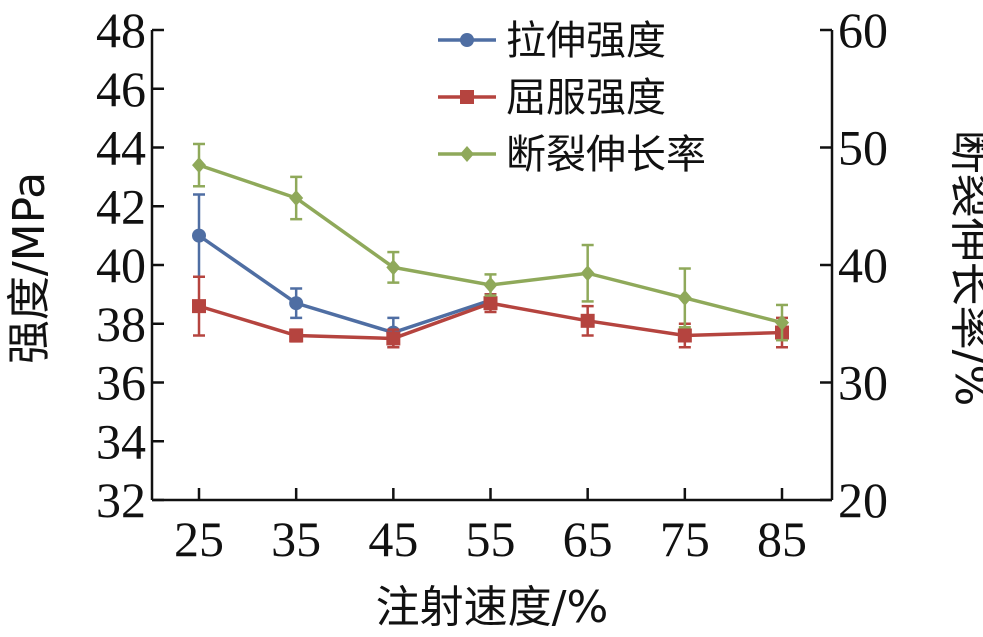 This screenshot has height=637, width=983. What do you see at coordinates (863, 265) in the screenshot?
I see `right-tick-label: 40` at bounding box center [863, 265].